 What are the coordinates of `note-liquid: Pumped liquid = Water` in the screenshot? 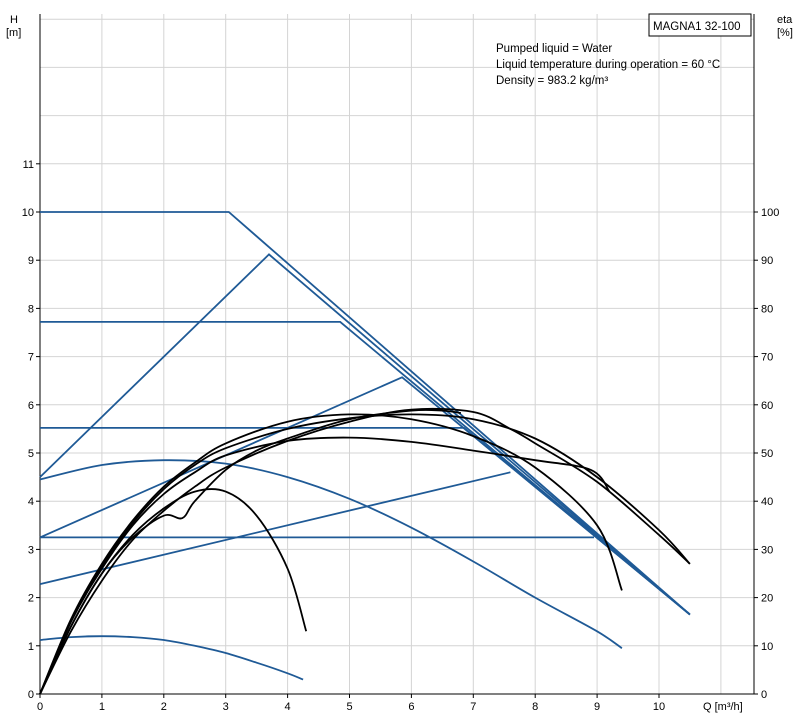 It's located at (554, 49).